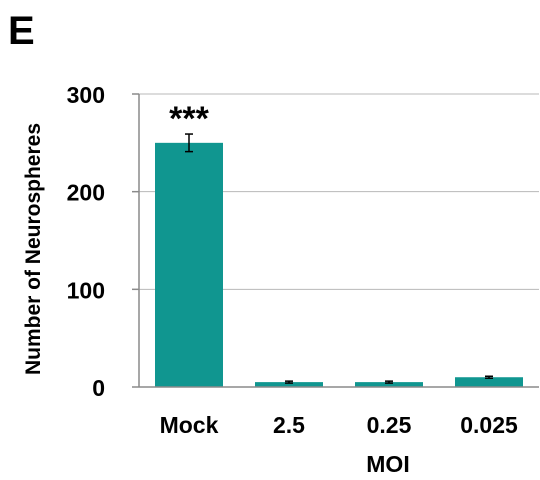  I want to click on x-tick-label: Mock, so click(189, 425).